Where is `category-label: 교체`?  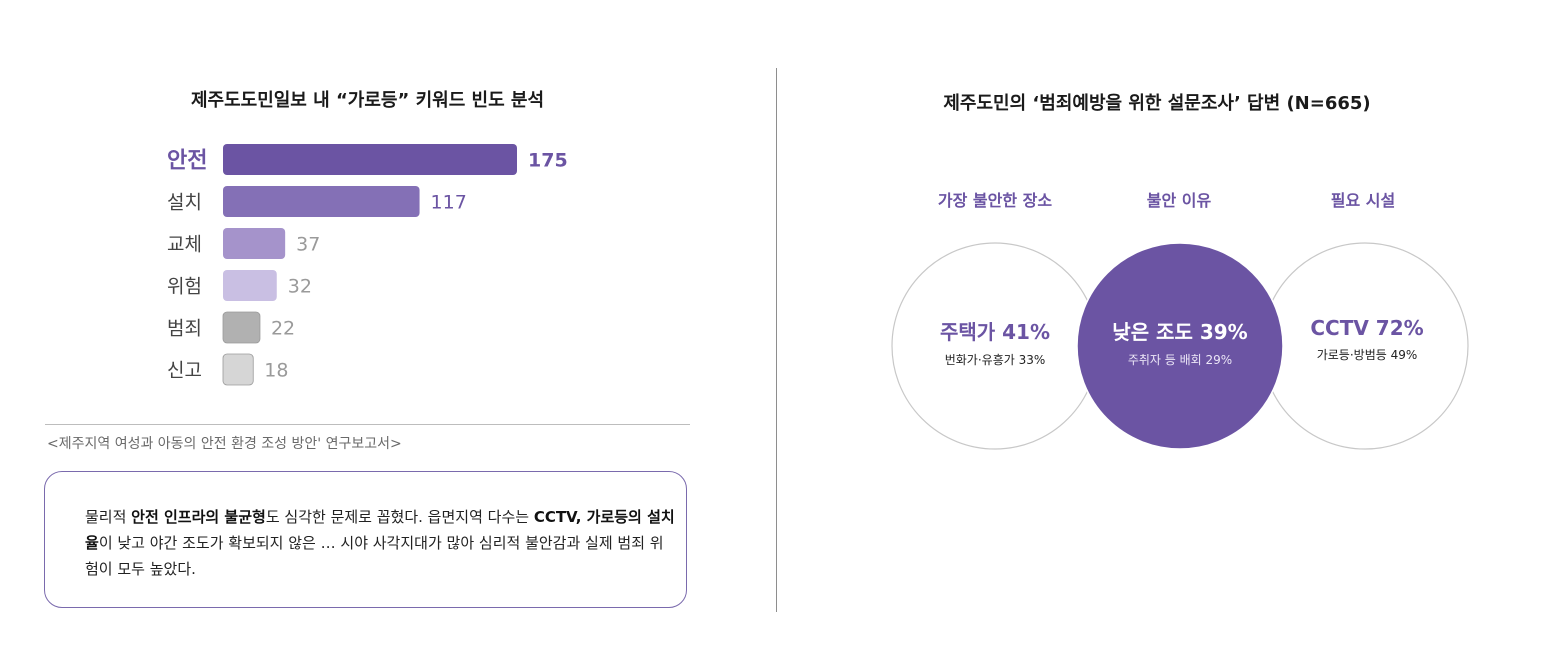
category-label: 교체 is located at coordinates (184, 245).